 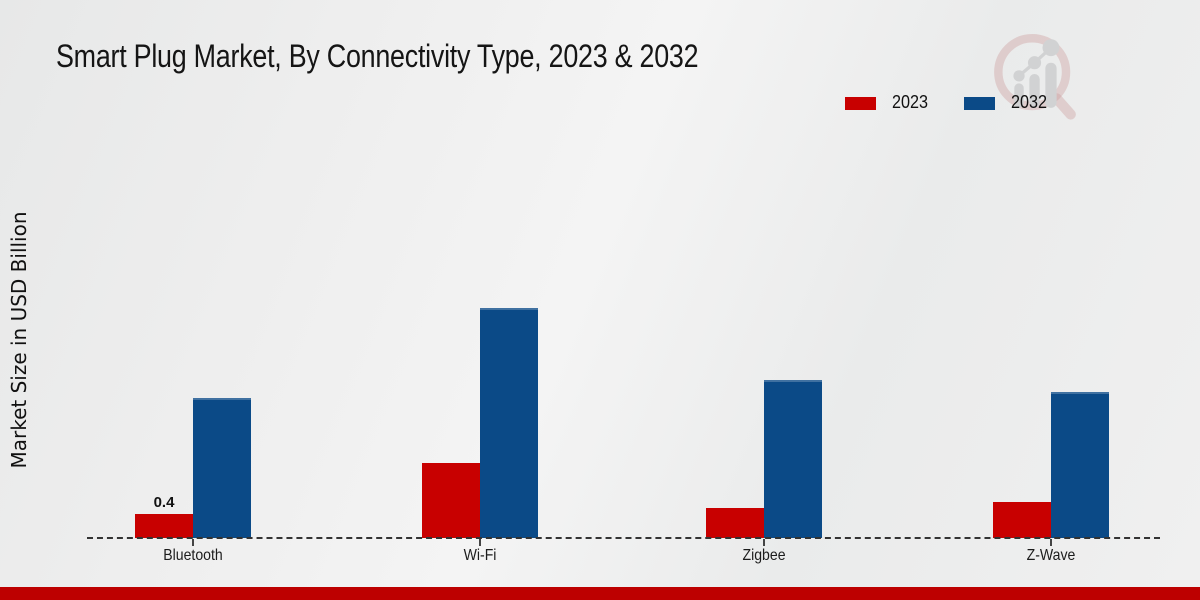 I want to click on legend-label-2032: 2032, so click(x=1029, y=102).